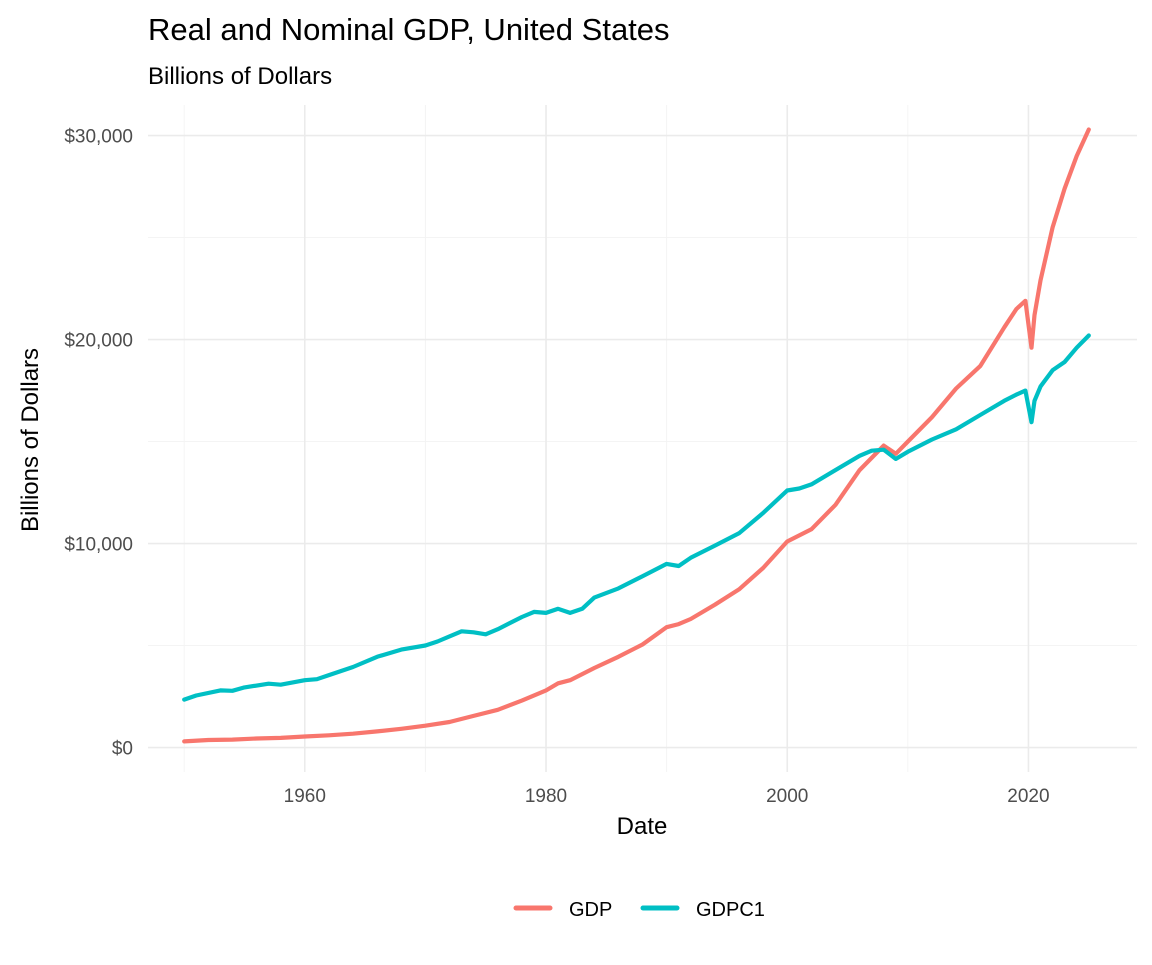 Image resolution: width=1152 pixels, height=965 pixels. What do you see at coordinates (98, 341) in the screenshot?
I see `y-tick-label: $20,000` at bounding box center [98, 341].